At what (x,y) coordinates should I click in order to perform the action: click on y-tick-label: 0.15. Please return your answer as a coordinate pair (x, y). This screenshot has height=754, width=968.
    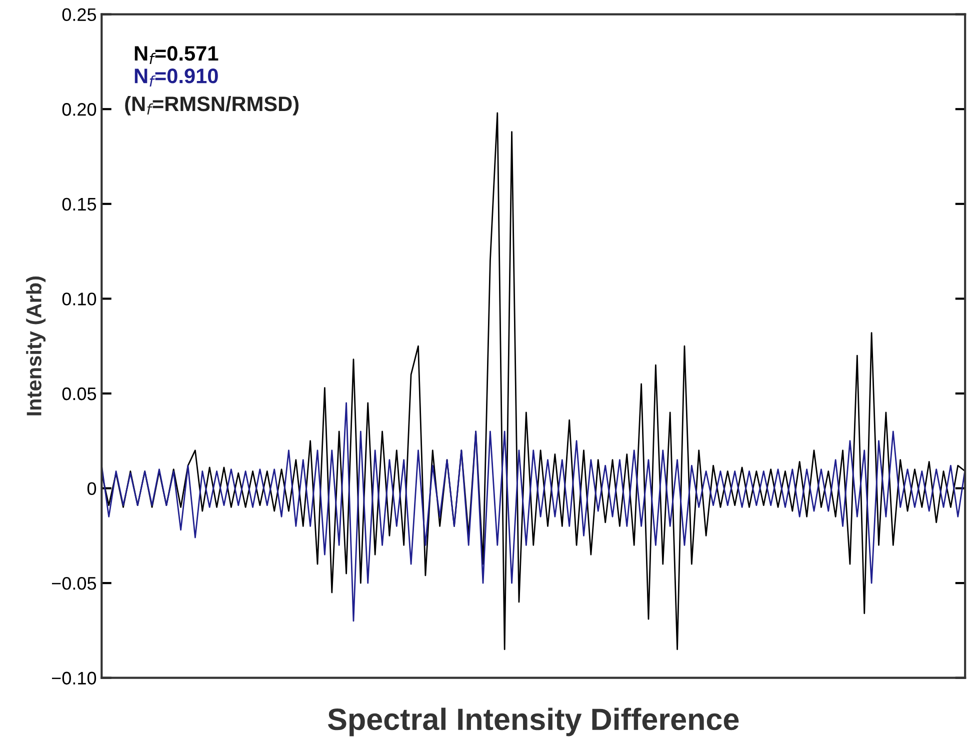
    Looking at the image, I should click on (79, 204).